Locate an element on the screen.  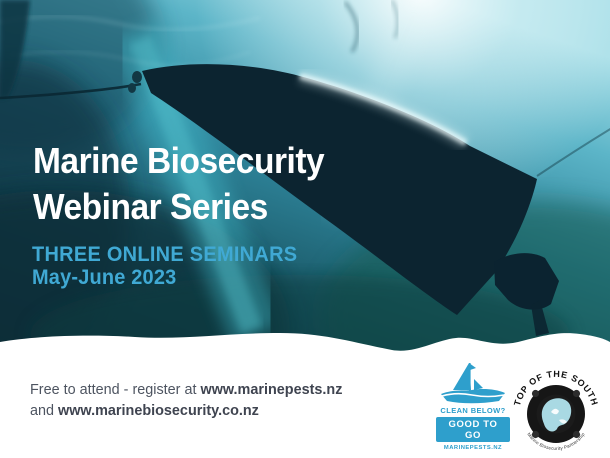
registration-line2: and www.marinebiosecurity.co.nz is located at coordinates (186, 411).